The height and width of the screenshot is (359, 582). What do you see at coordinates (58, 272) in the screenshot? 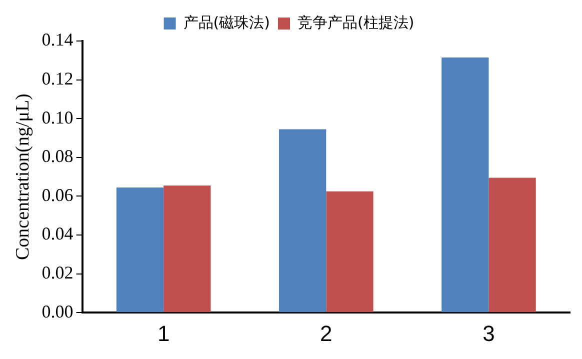
I see `y-tick-label: 0.02` at bounding box center [58, 272].